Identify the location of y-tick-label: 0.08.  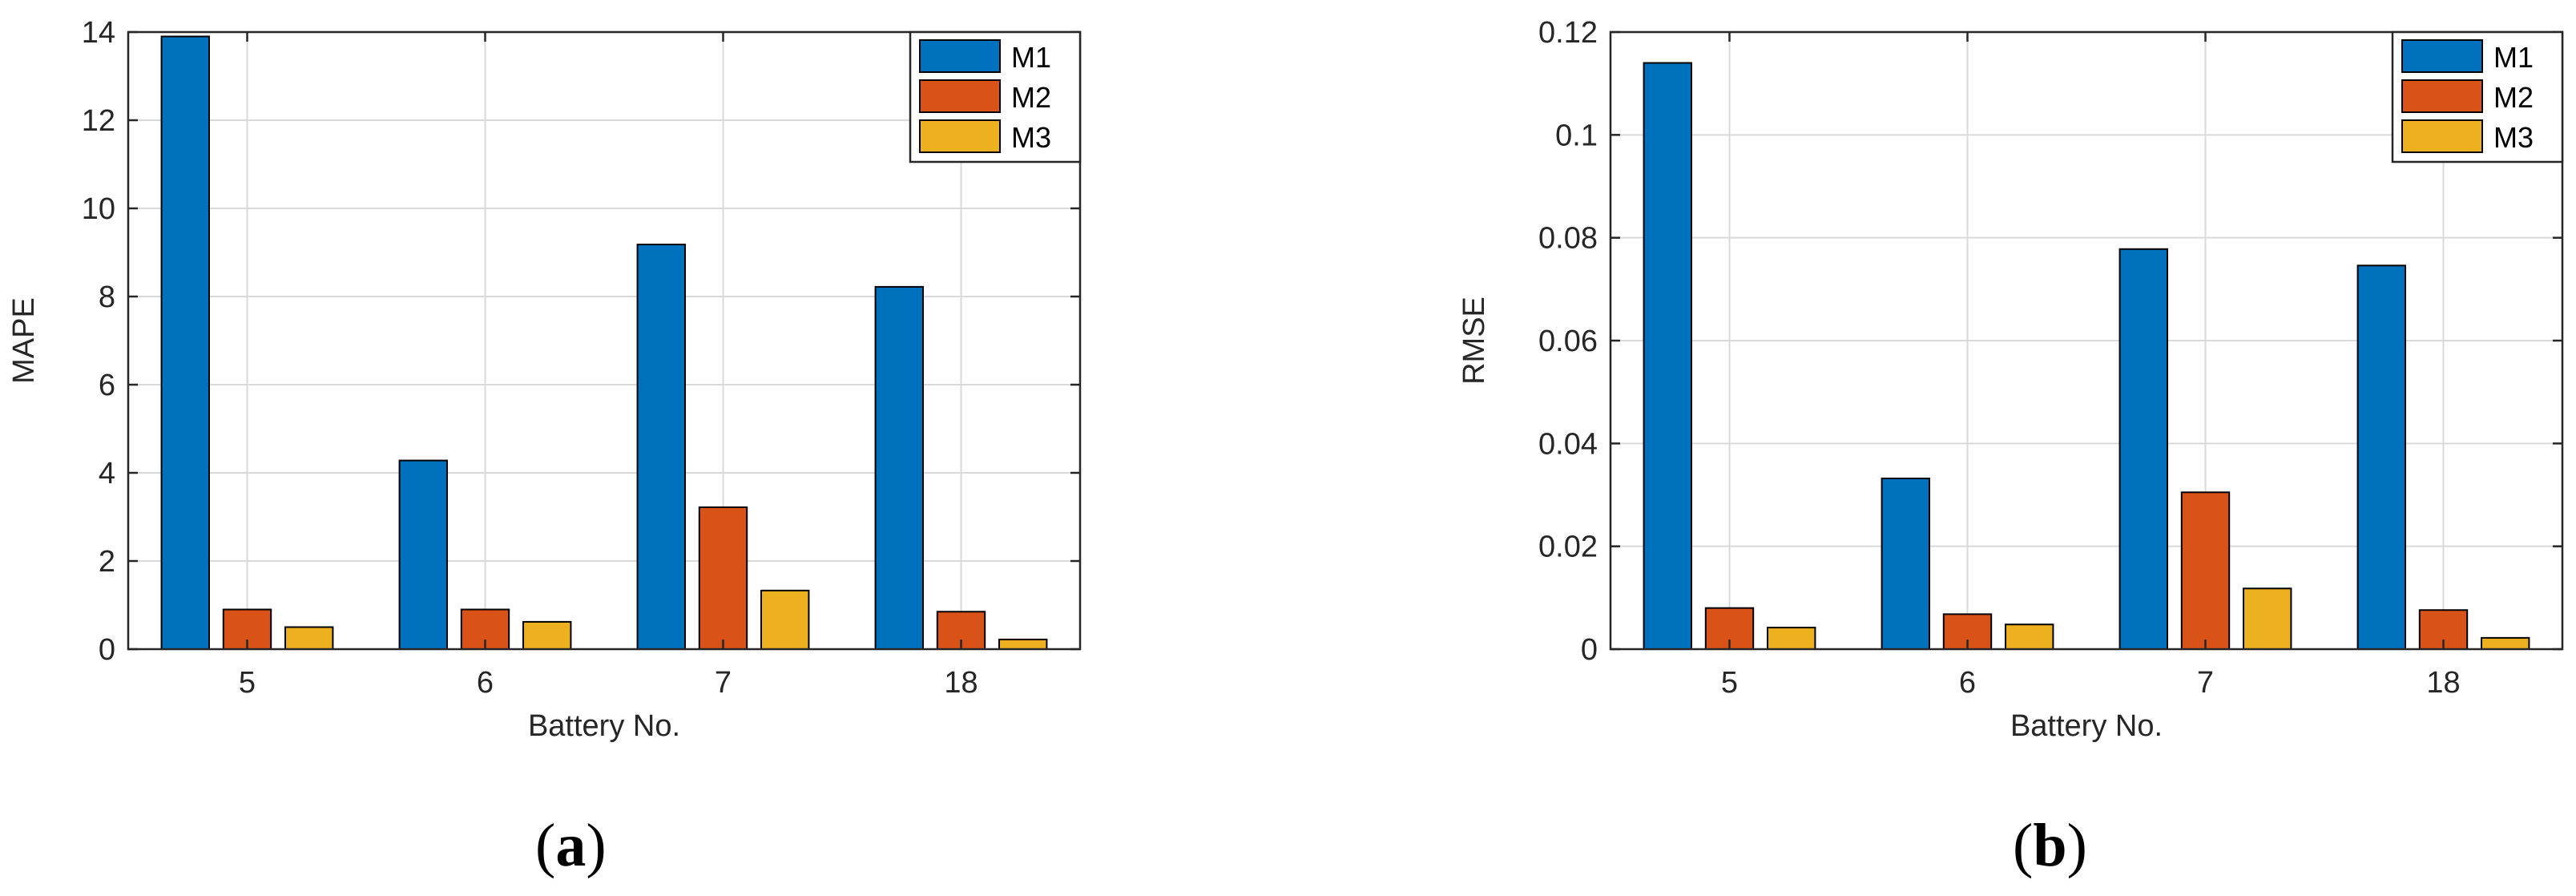
(1568, 239).